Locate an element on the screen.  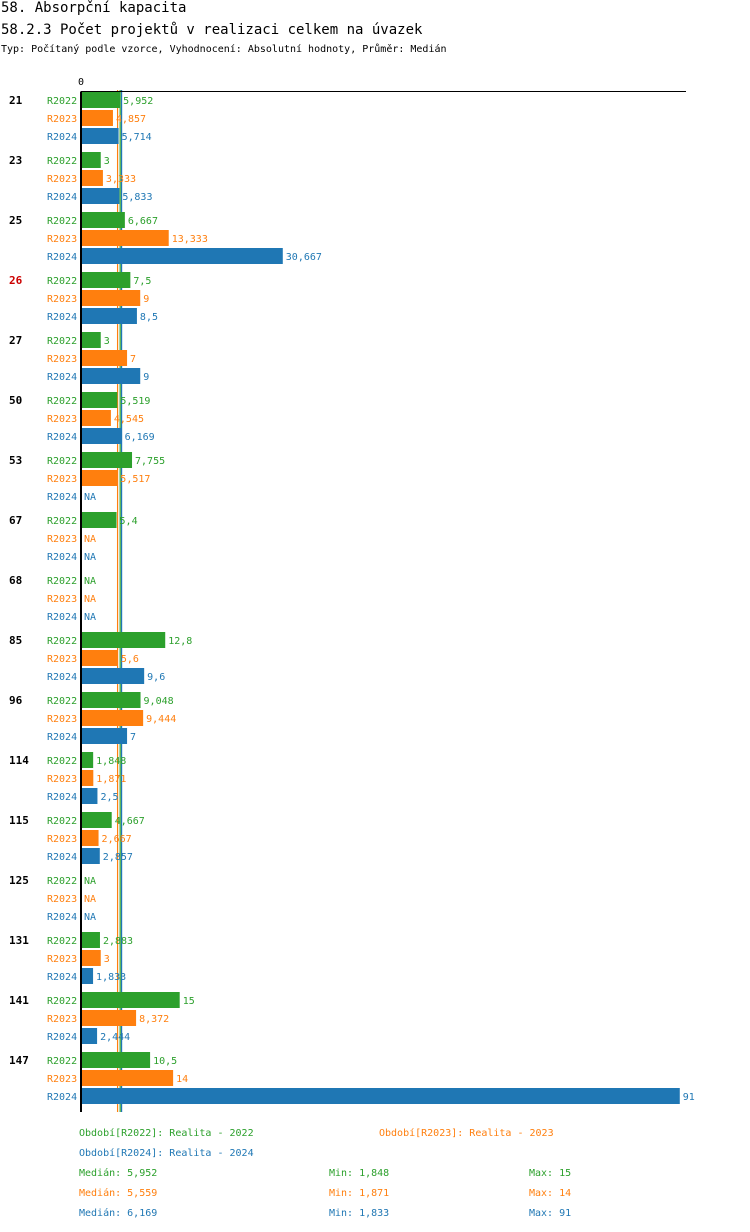
stat-max-r2024: Max: 91 is located at coordinates (550, 1213).